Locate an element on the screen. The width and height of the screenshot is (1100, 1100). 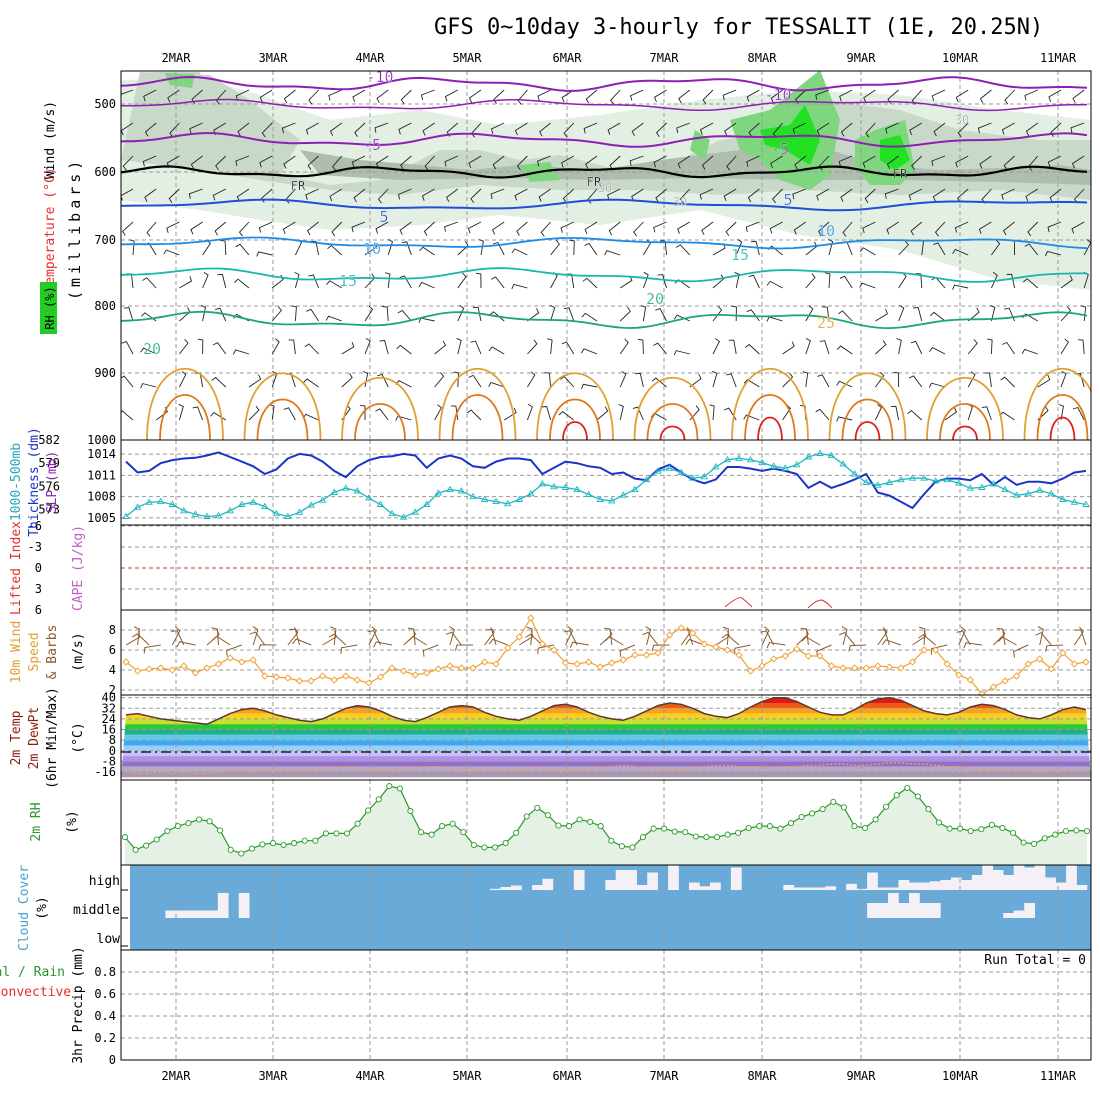
precip-label-c: 3hr Precip (mm) is located at coordinates (78, 1004).